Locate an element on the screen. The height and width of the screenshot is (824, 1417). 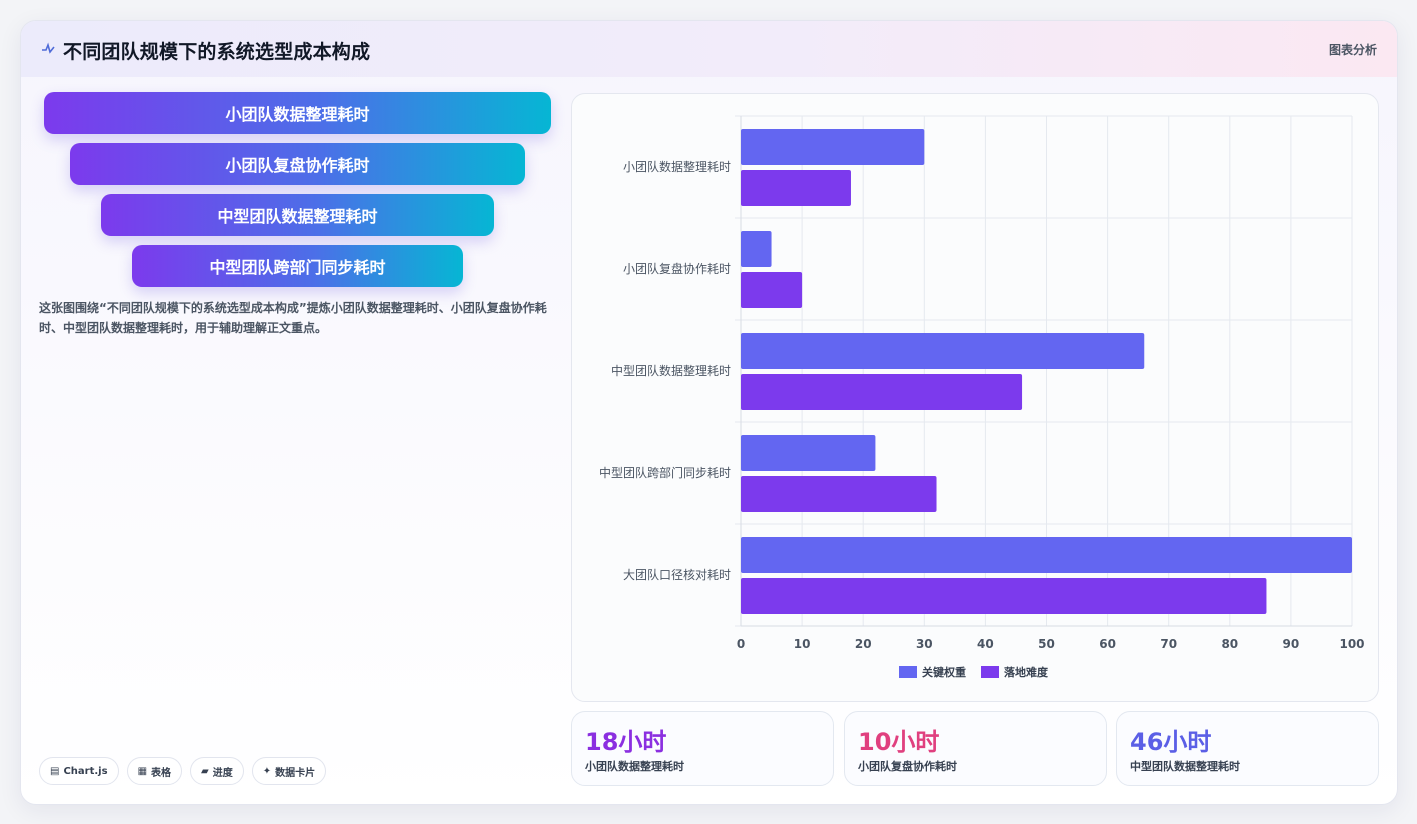
progress-icon: ▰ is located at coordinates (205, 771).